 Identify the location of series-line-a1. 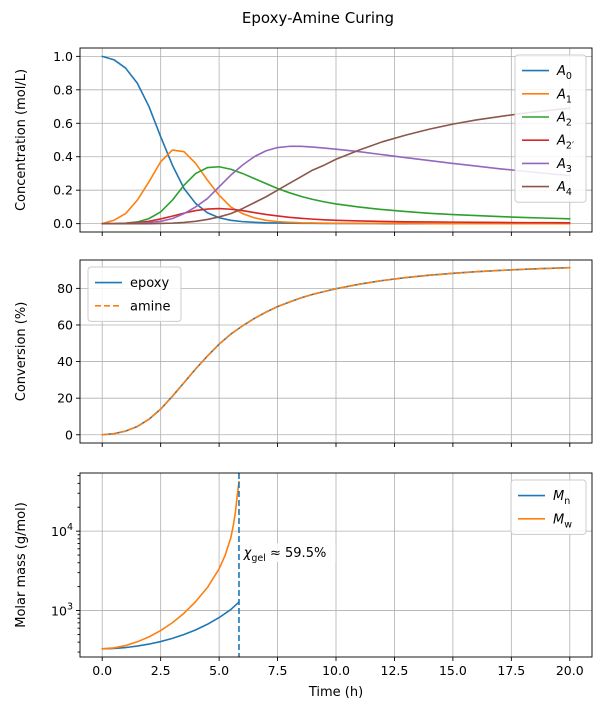
(336, 187).